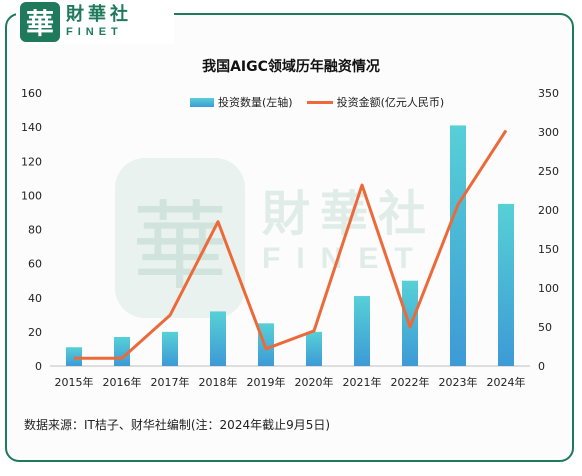 This screenshot has width=582, height=476. I want to click on legend-bar-label: 投资数量(左轴), so click(255, 102).